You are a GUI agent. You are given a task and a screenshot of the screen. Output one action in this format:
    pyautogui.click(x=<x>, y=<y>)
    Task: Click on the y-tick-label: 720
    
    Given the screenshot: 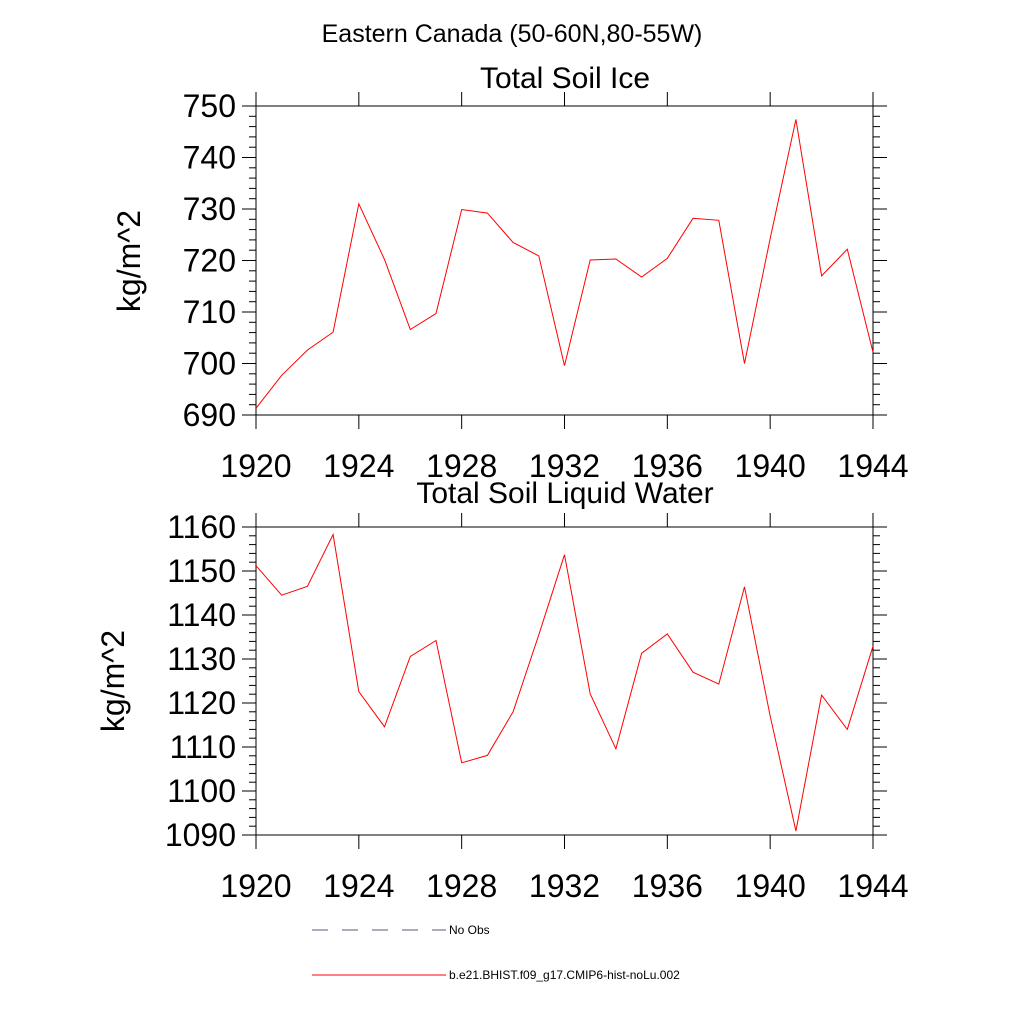 What is the action you would take?
    pyautogui.click(x=209, y=261)
    